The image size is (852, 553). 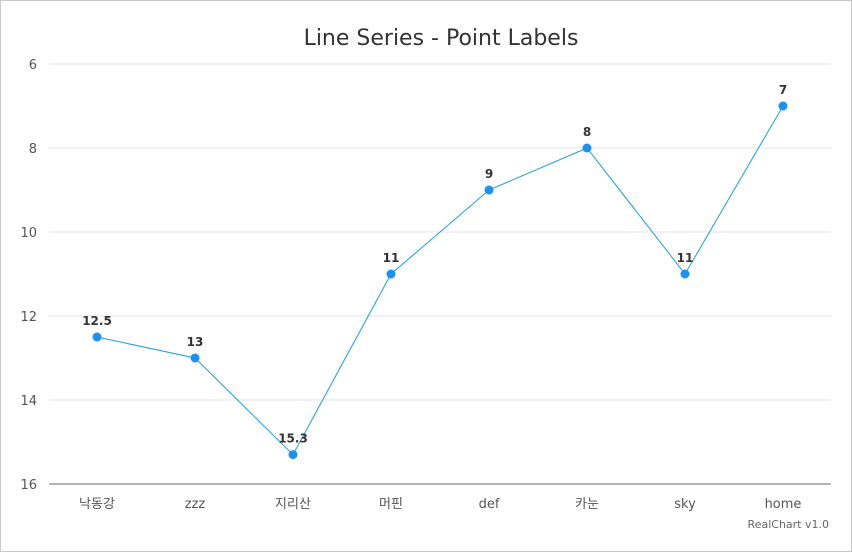 What do you see at coordinates (195, 504) in the screenshot?
I see `x-tick-label: zzz` at bounding box center [195, 504].